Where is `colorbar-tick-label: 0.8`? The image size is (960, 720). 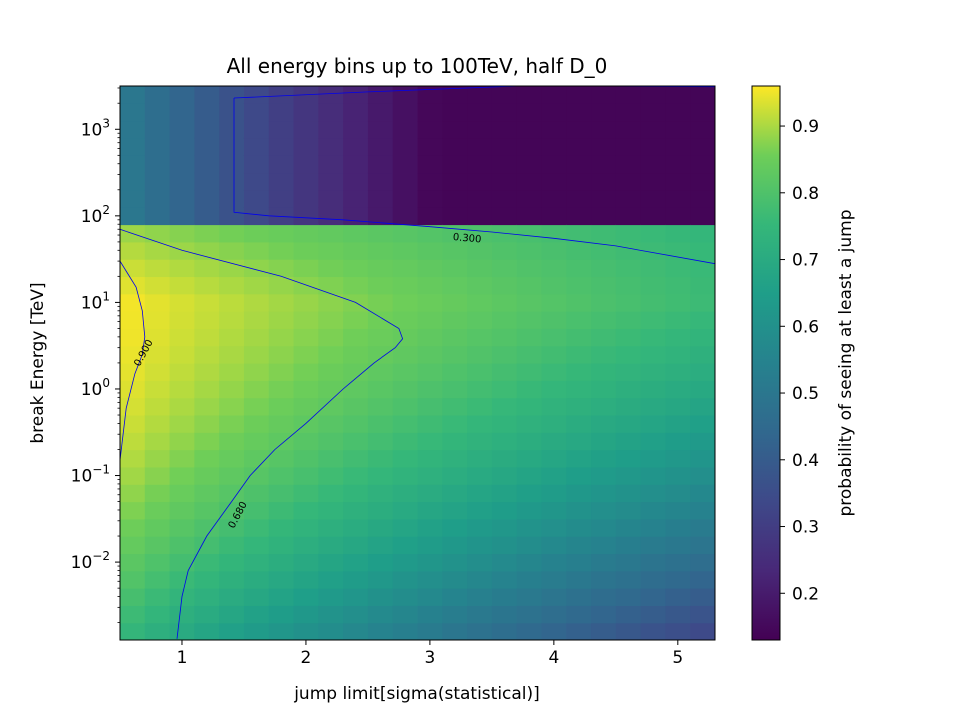
colorbar-tick-label: 0.8 is located at coordinates (805, 194).